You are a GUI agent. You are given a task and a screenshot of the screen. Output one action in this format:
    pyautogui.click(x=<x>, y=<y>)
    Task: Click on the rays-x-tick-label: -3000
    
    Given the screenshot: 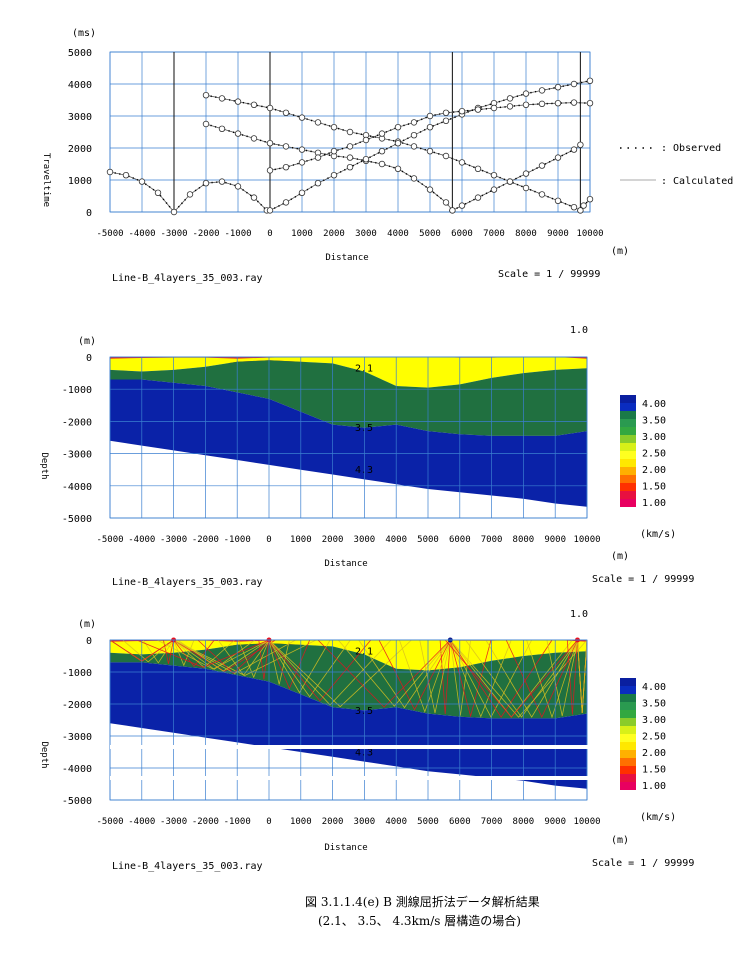 What is the action you would take?
    pyautogui.click(x=173, y=822)
    